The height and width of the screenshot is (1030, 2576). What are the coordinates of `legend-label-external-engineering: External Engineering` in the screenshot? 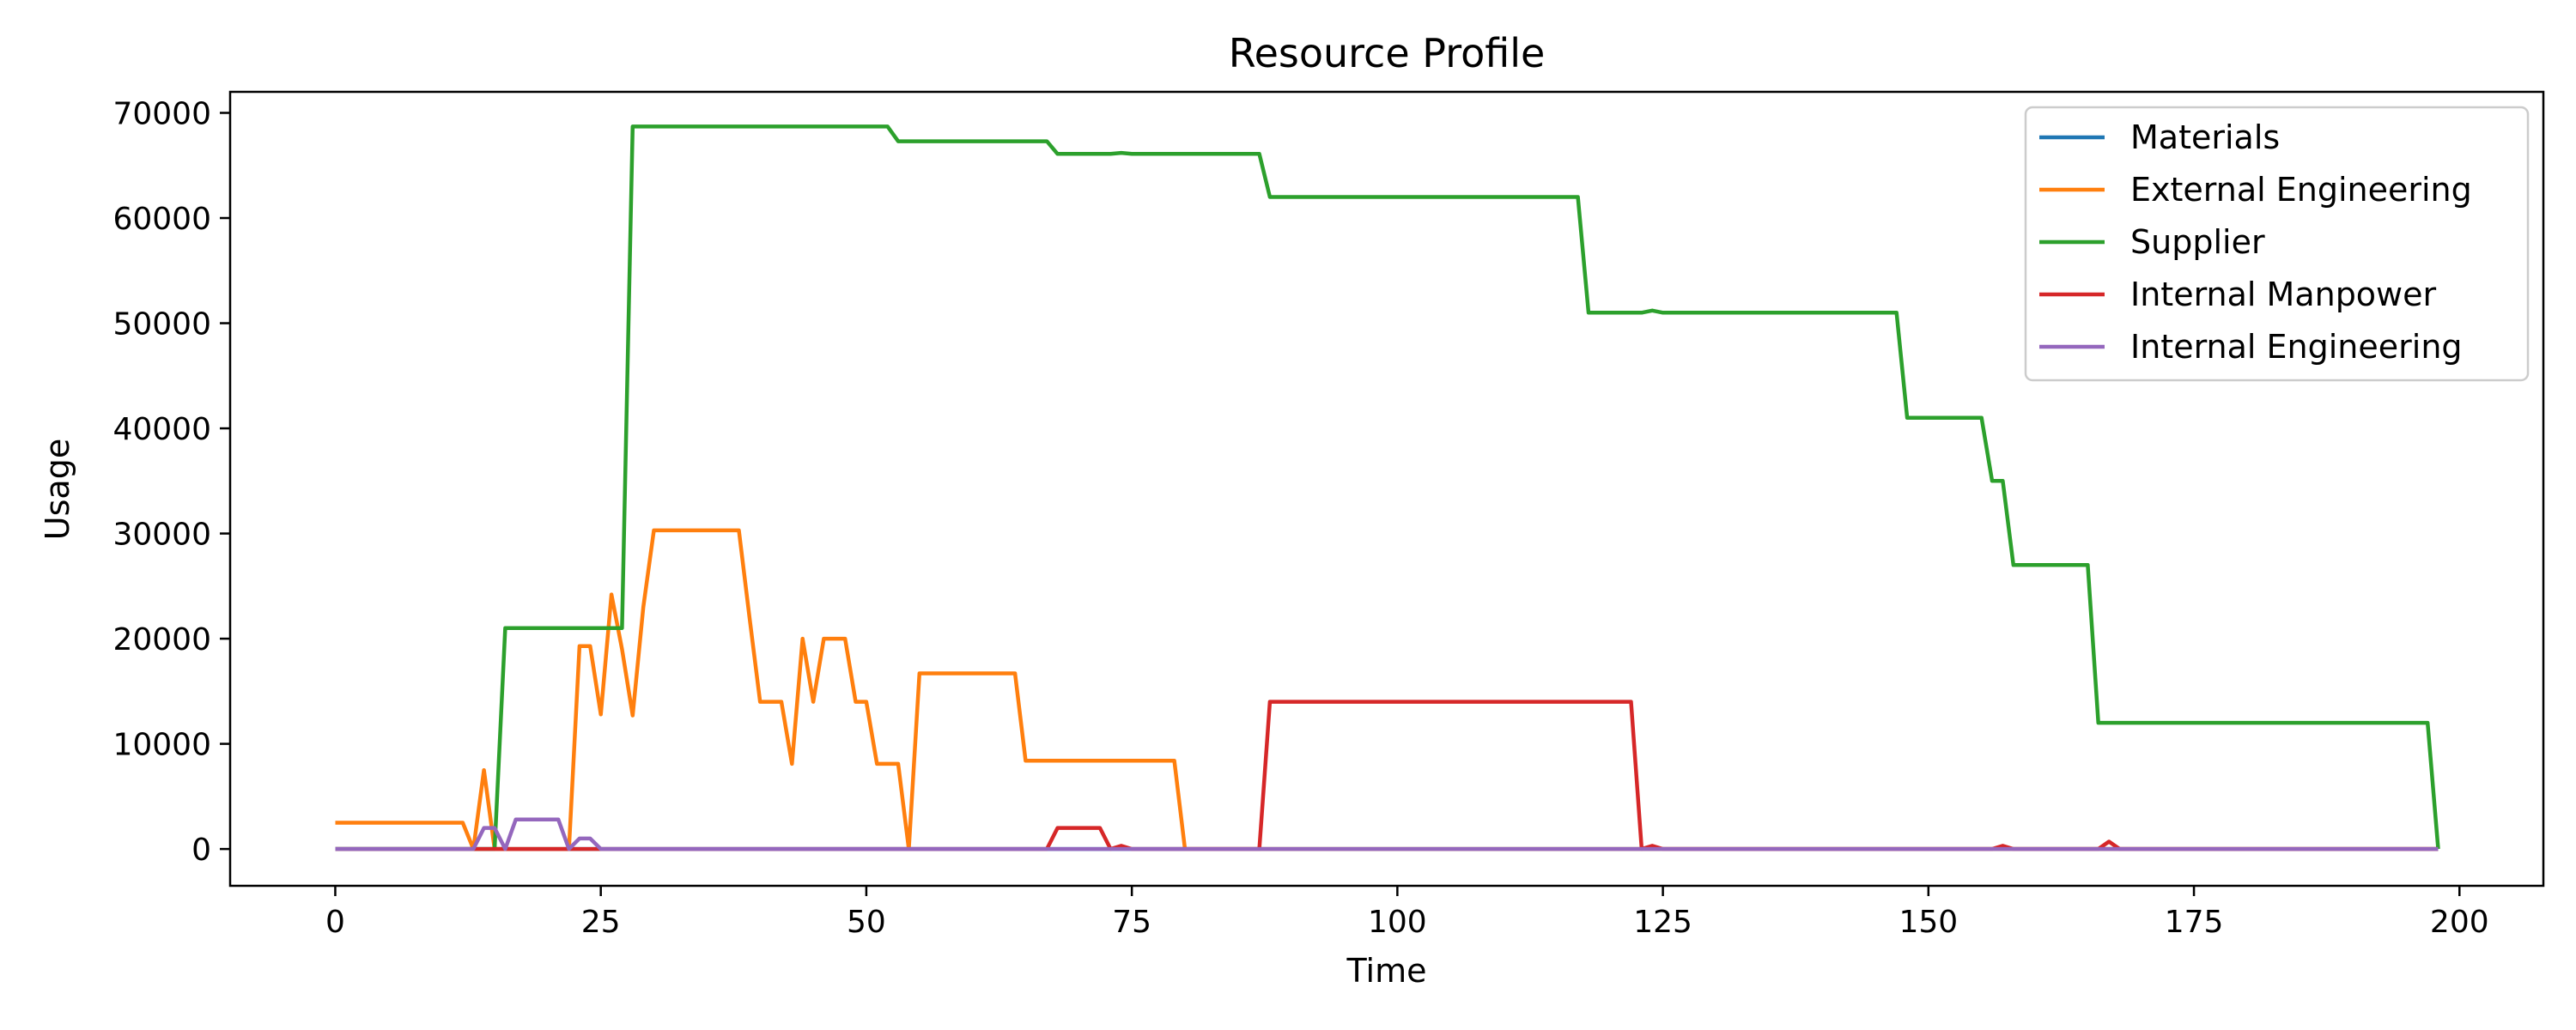 It's located at (2301, 190).